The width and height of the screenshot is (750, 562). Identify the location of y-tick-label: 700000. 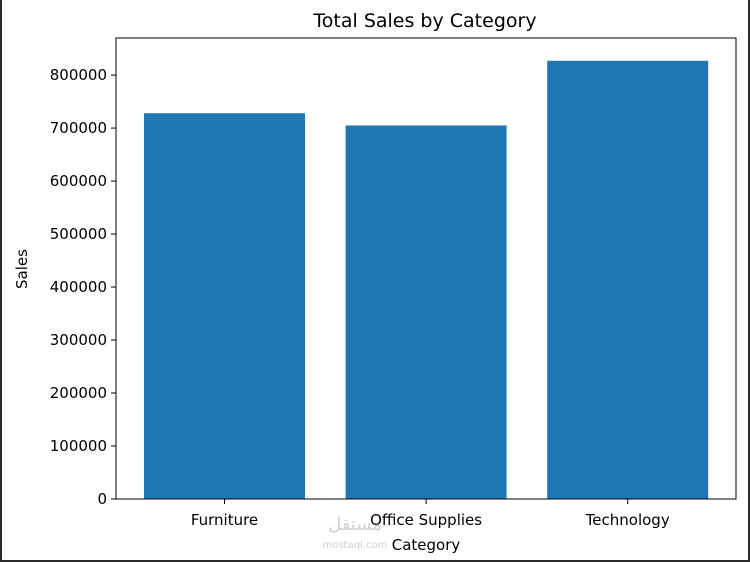
(78, 128).